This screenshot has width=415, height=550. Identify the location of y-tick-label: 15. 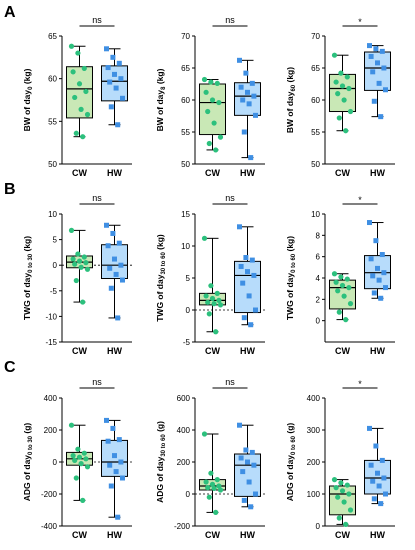
(185, 214).